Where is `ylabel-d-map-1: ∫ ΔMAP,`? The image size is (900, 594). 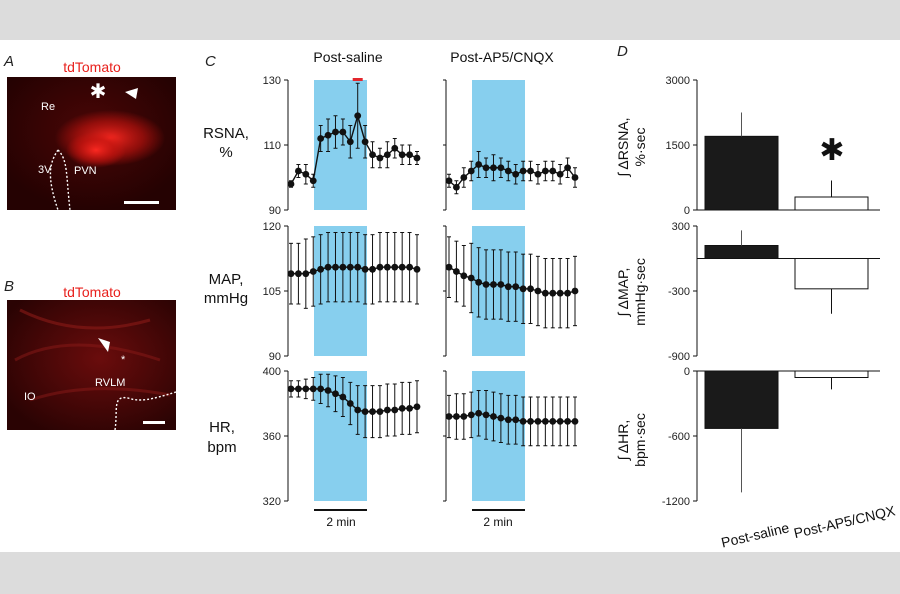 ylabel-d-map-1: ∫ ΔMAP, is located at coordinates (623, 293).